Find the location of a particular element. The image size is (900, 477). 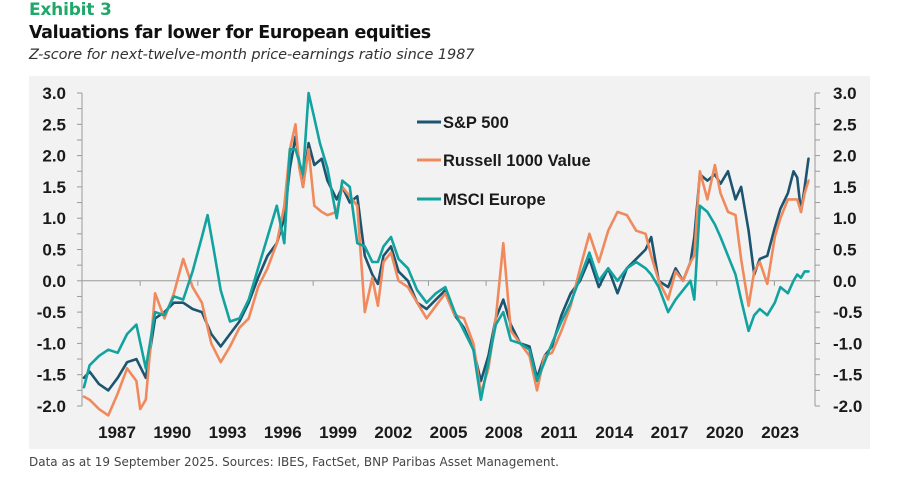

y-tick-label-left: -1.0 is located at coordinates (51, 343).